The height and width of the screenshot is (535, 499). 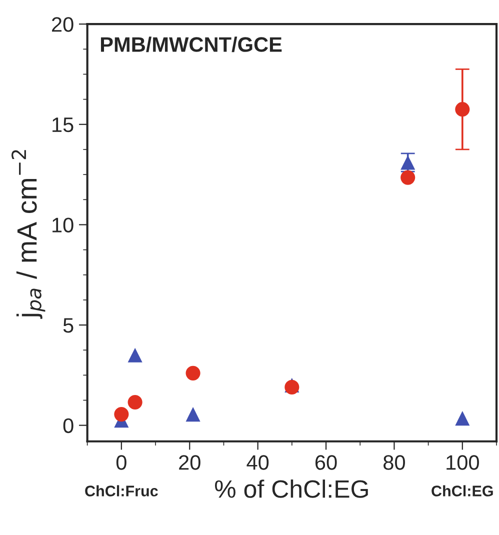 What do you see at coordinates (121, 462) in the screenshot?
I see `x-tick-label: 0` at bounding box center [121, 462].